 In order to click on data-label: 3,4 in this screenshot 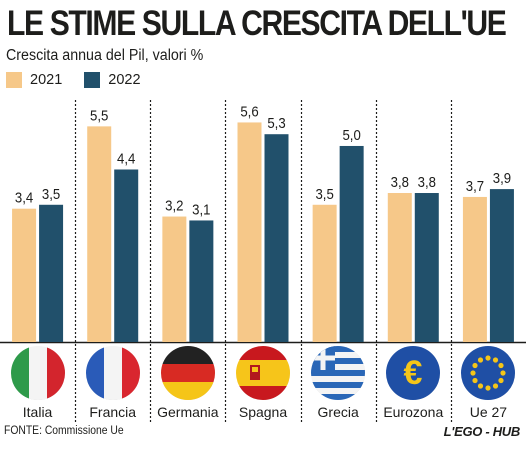, I will do `click(24, 197)`.